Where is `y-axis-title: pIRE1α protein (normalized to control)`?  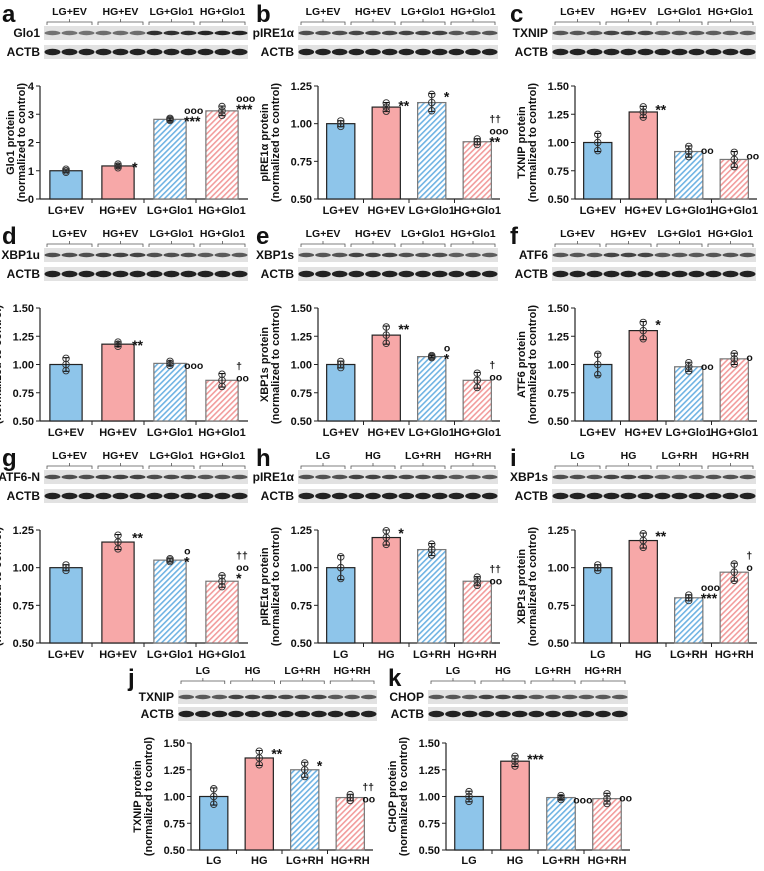
y-axis-title: pIRE1α protein (normalized to control) is located at coordinates (270, 143).